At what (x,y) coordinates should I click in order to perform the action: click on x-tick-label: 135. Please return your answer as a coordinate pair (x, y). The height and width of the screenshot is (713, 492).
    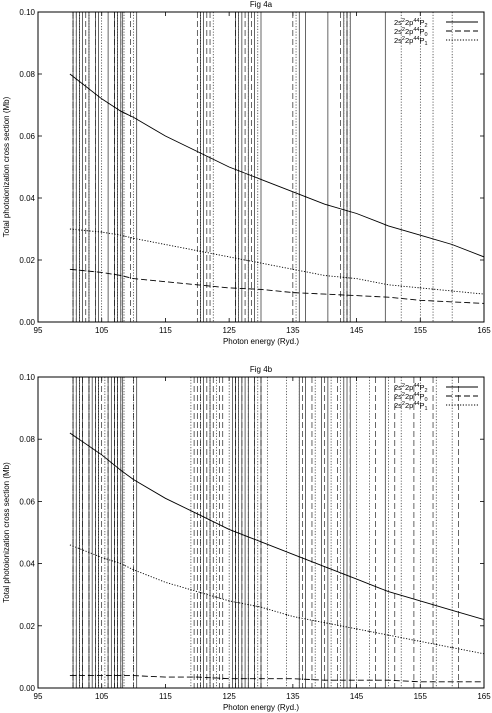
    Looking at the image, I should click on (293, 330).